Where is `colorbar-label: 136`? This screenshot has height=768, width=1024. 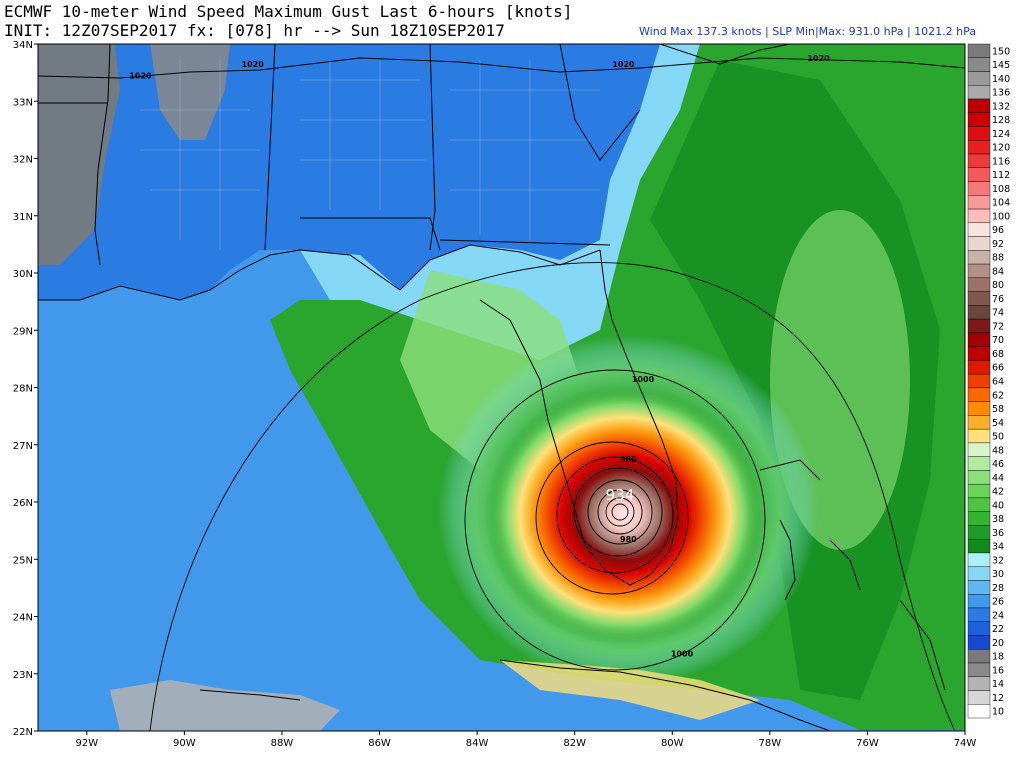
colorbar-label: 136 is located at coordinates (1001, 93).